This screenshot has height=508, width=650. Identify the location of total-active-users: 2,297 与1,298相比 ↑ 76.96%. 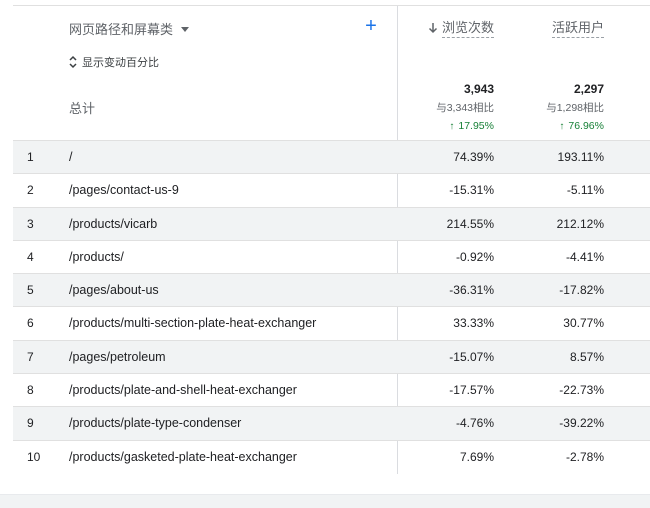
(561, 107).